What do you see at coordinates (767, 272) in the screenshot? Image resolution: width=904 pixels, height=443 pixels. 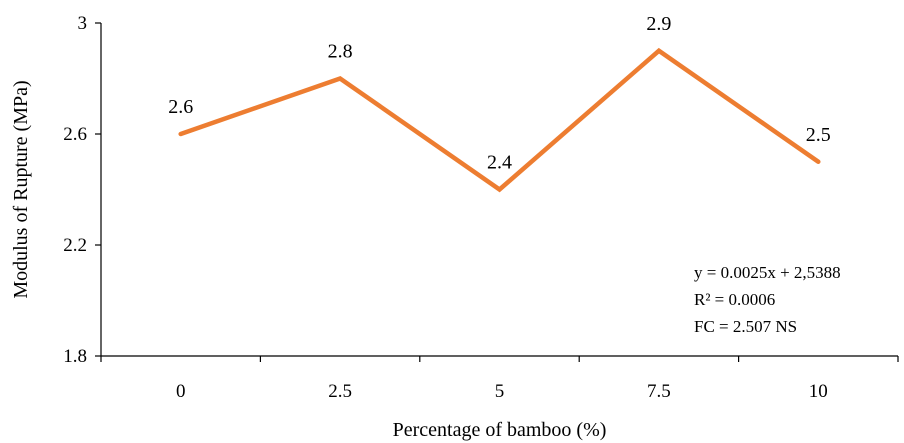 I see `trendline-equation: y = 0.0025x + 2,5388` at bounding box center [767, 272].